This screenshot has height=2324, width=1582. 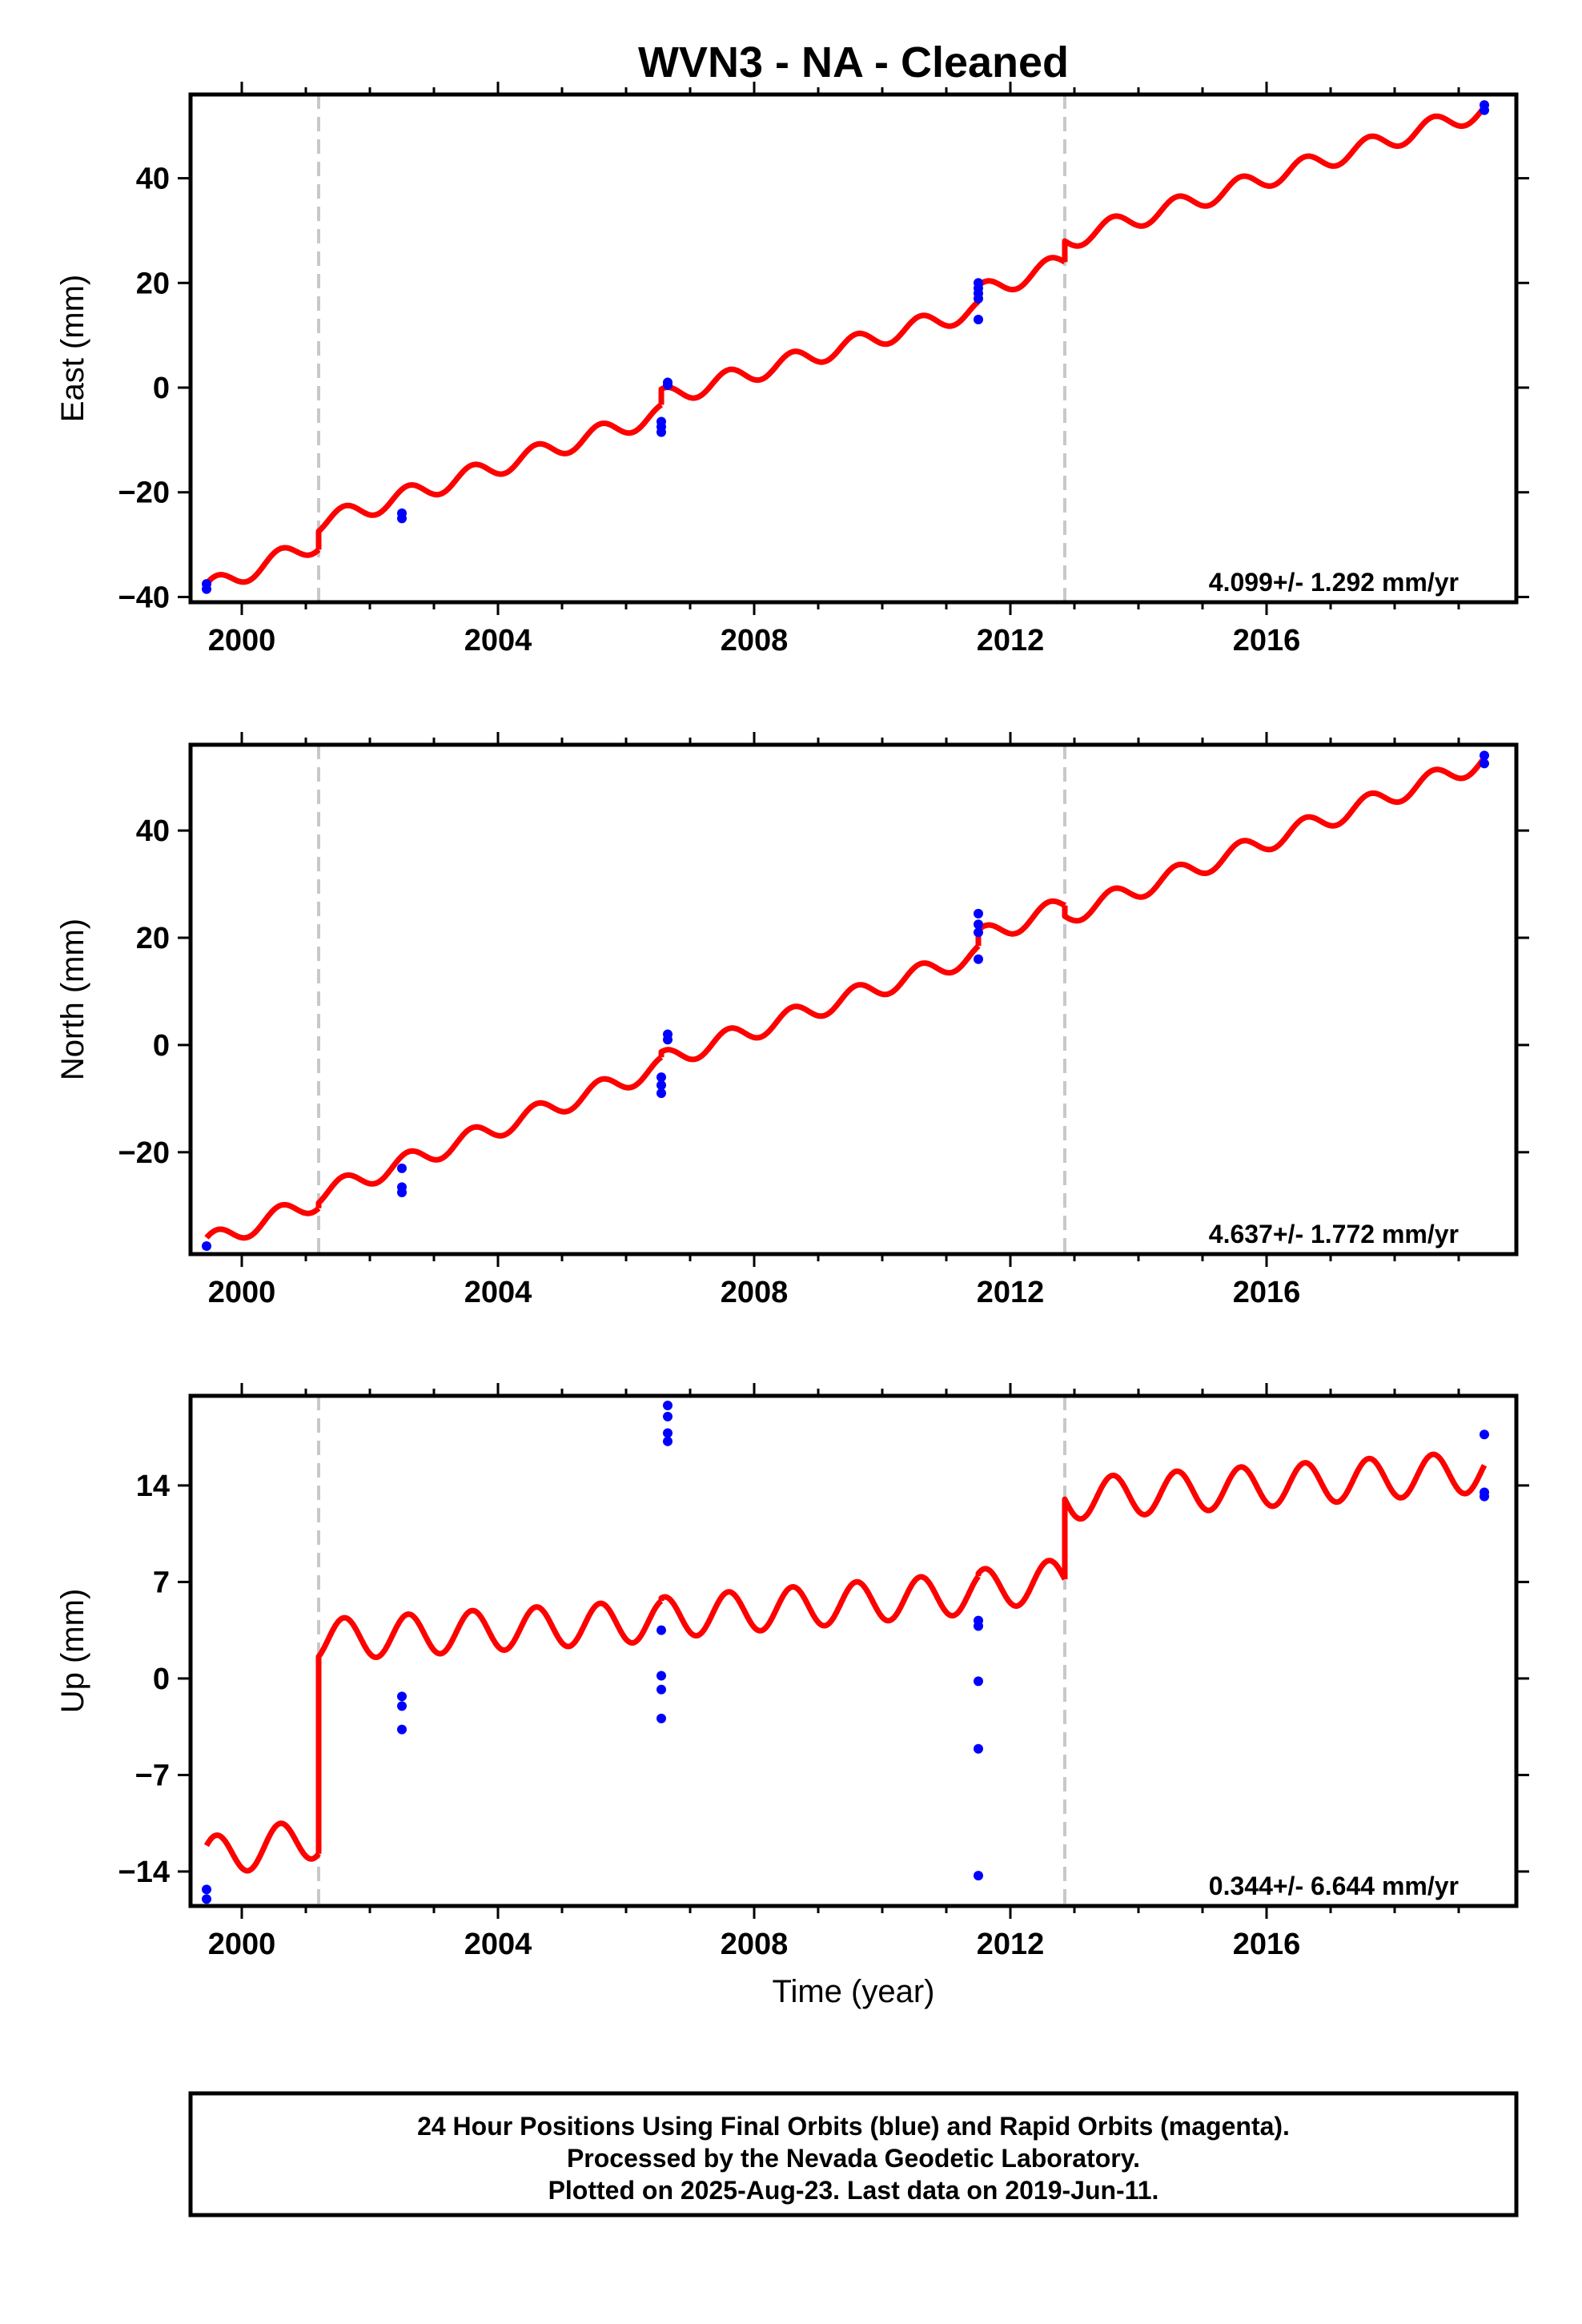 I want to click on y-tick-label: −7, so click(x=152, y=1776).